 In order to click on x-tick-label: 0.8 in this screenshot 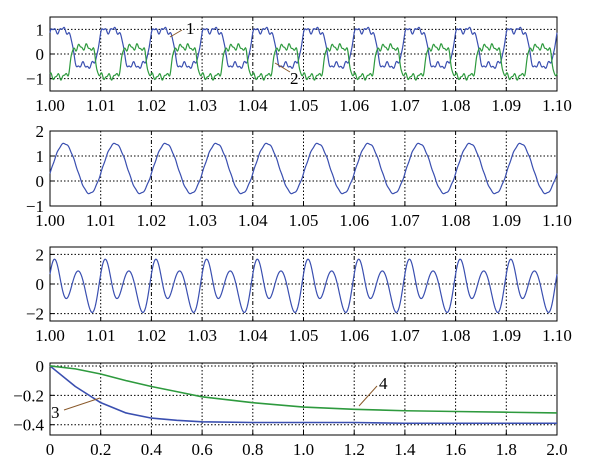, I will do `click(252, 449)`.